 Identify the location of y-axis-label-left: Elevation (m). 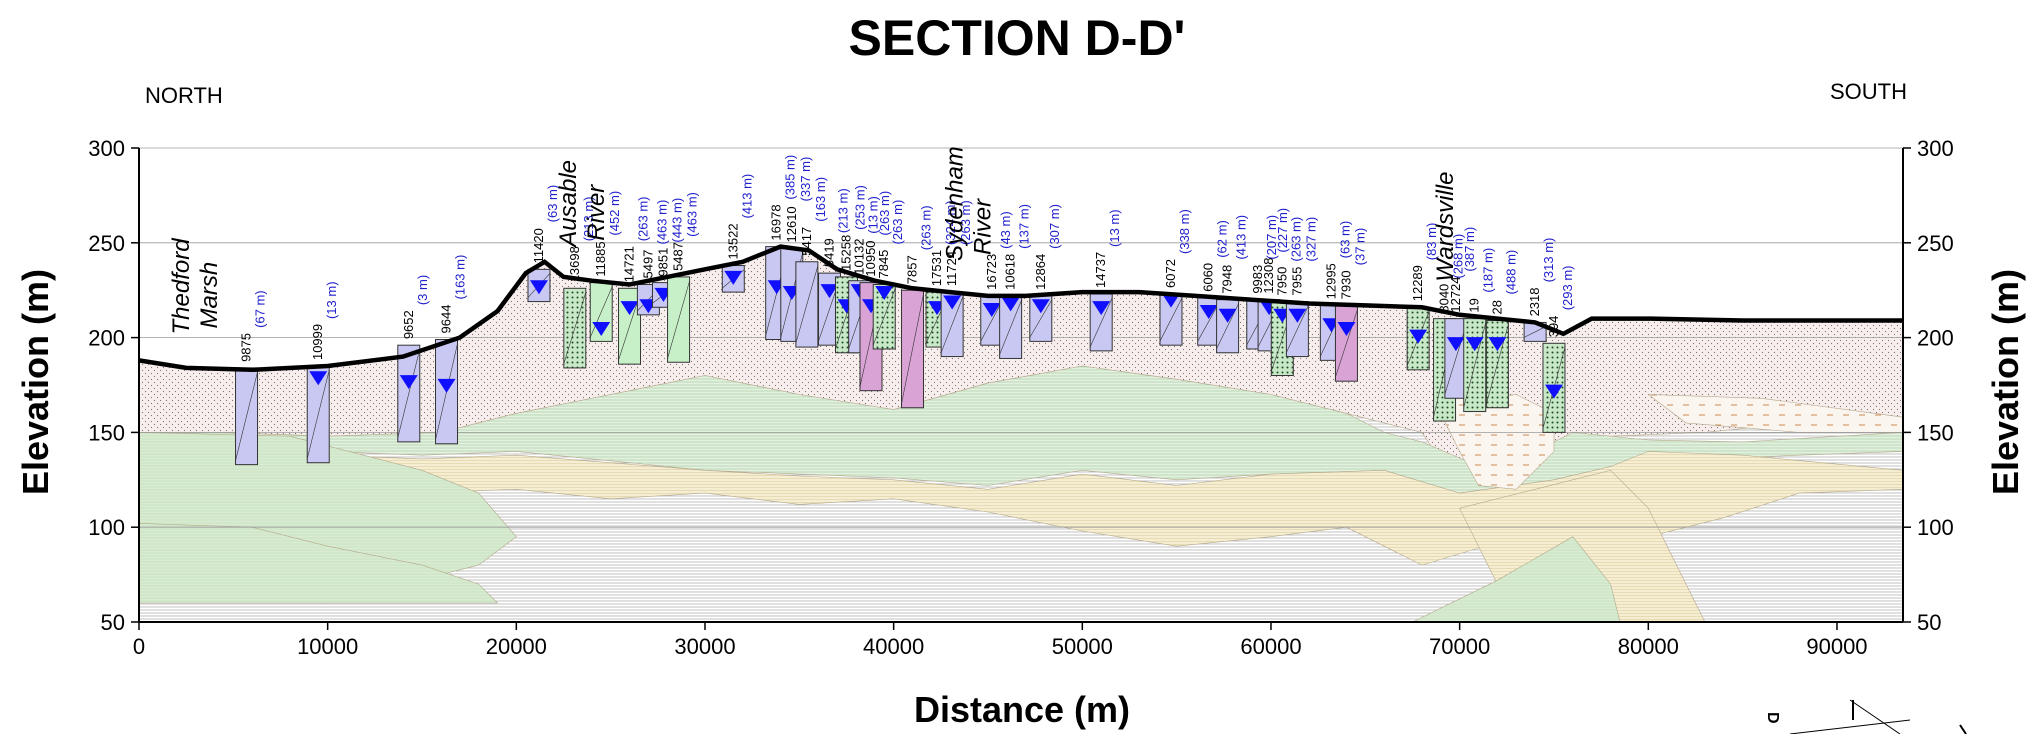
(35, 382).